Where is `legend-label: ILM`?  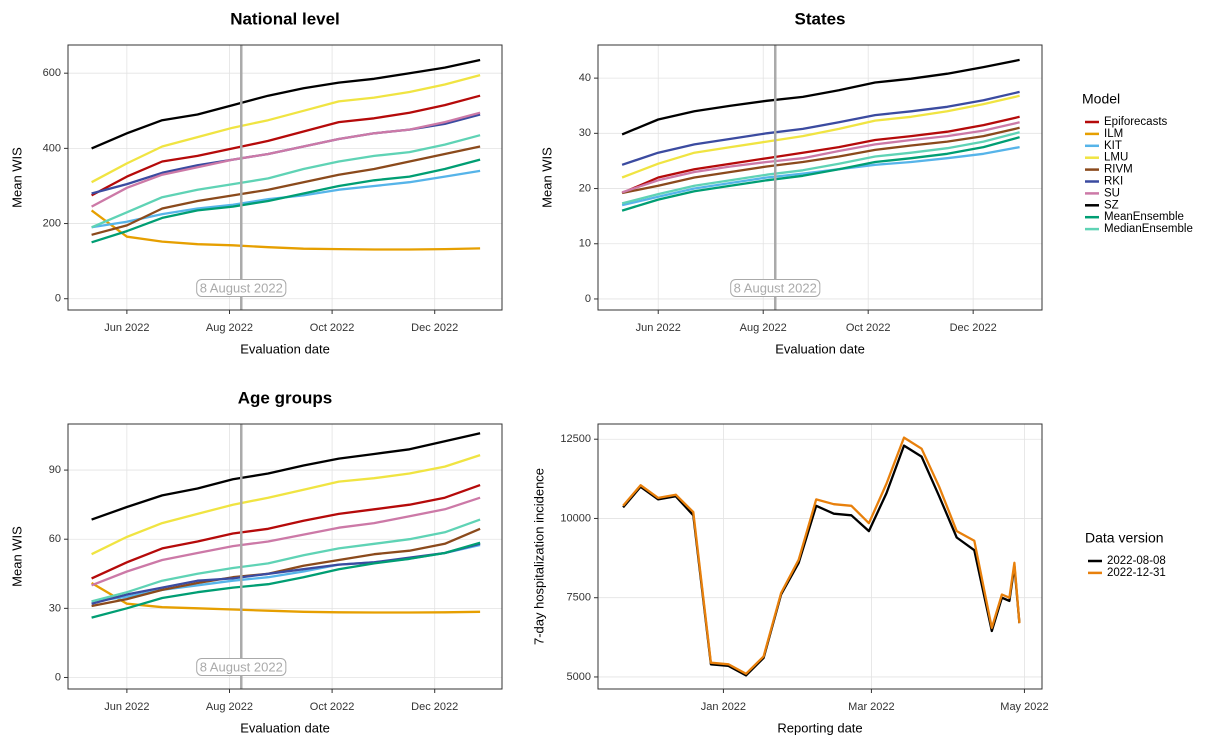
legend-label: ILM is located at coordinates (1113, 134).